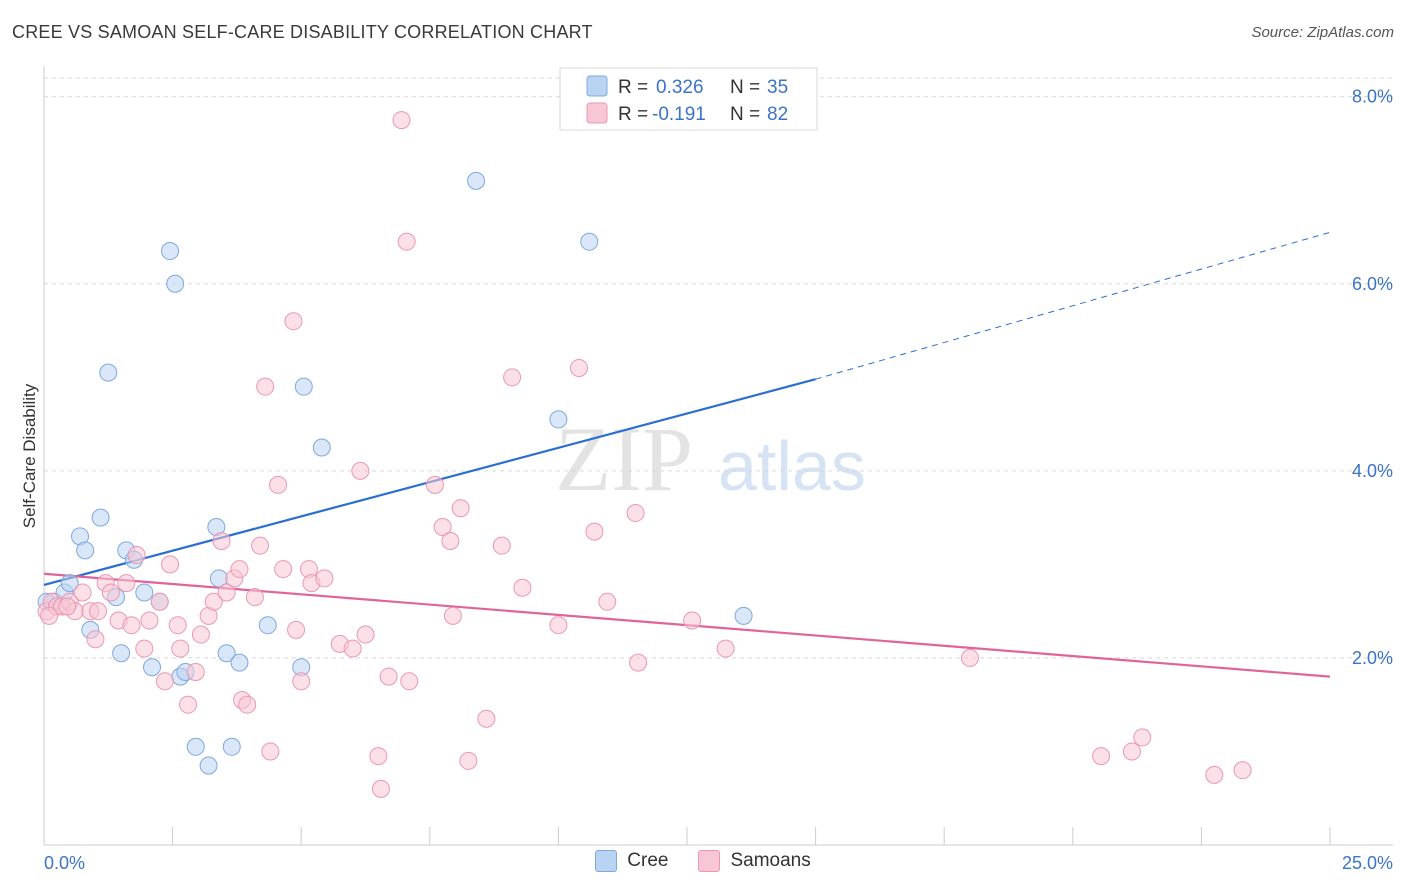  What do you see at coordinates (597, 113) in the screenshot?
I see `legend-swatch-samoans` at bounding box center [597, 113].